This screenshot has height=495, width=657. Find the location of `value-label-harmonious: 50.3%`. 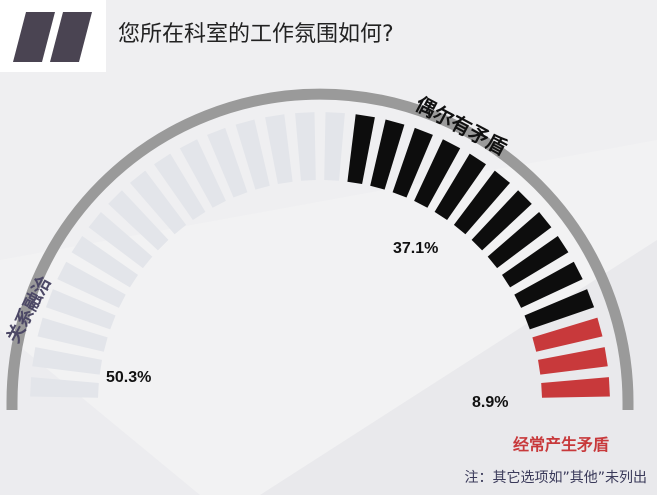

value-label-harmonious: 50.3% is located at coordinates (129, 377).